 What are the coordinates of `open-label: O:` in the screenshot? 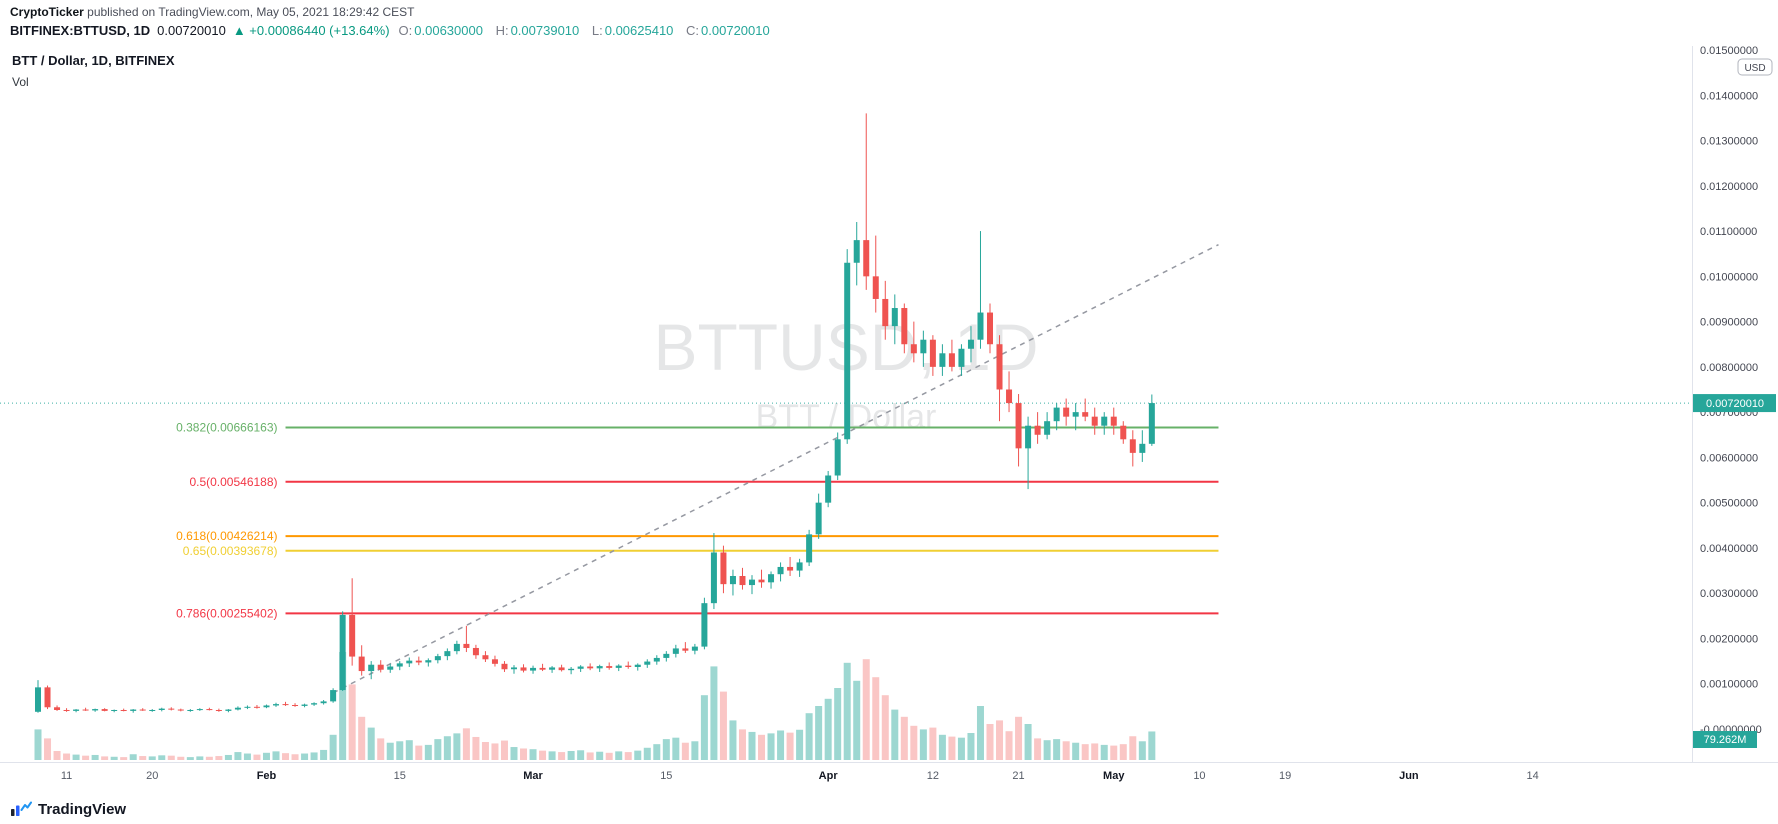 It's located at (405, 30).